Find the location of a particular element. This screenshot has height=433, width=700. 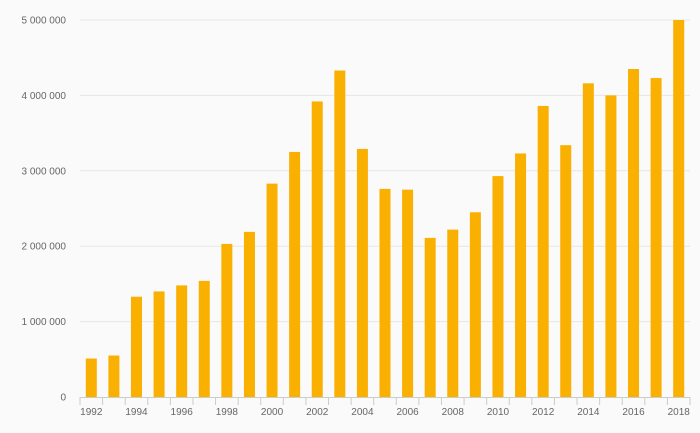

y-tick-label: 2 000 000 is located at coordinates (44, 247).